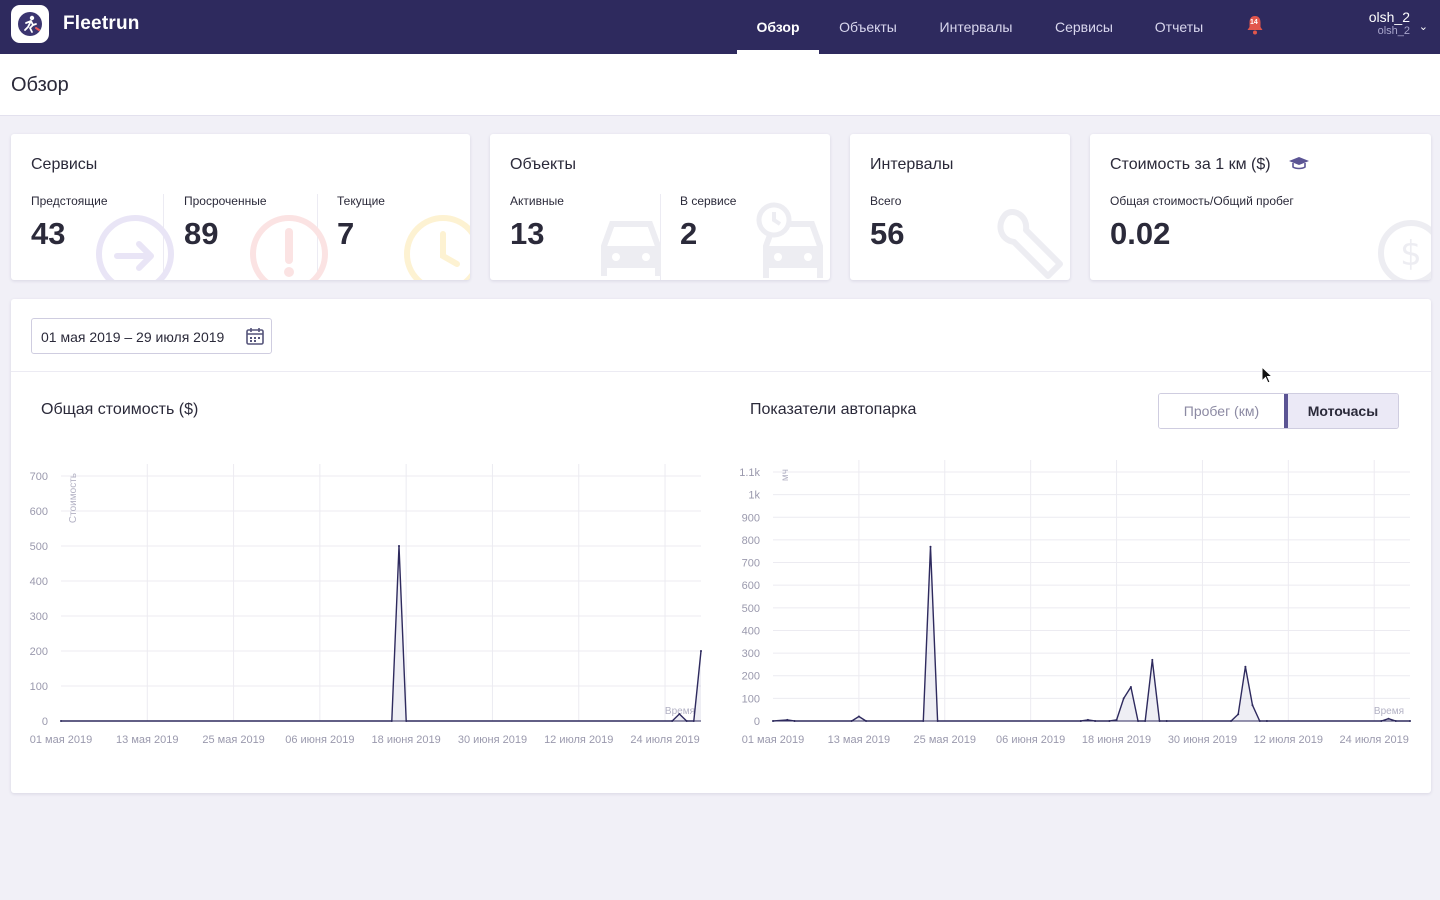  What do you see at coordinates (101, 23) in the screenshot?
I see `brand-name: Fleetrun` at bounding box center [101, 23].